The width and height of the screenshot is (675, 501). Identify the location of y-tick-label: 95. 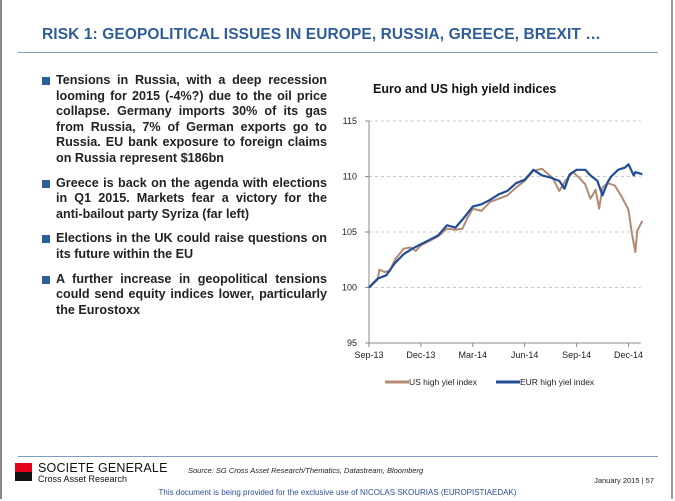
(352, 343).